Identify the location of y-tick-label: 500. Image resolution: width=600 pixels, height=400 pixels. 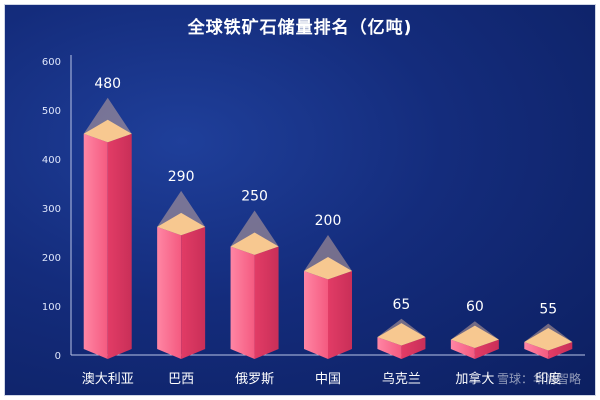
(51, 111).